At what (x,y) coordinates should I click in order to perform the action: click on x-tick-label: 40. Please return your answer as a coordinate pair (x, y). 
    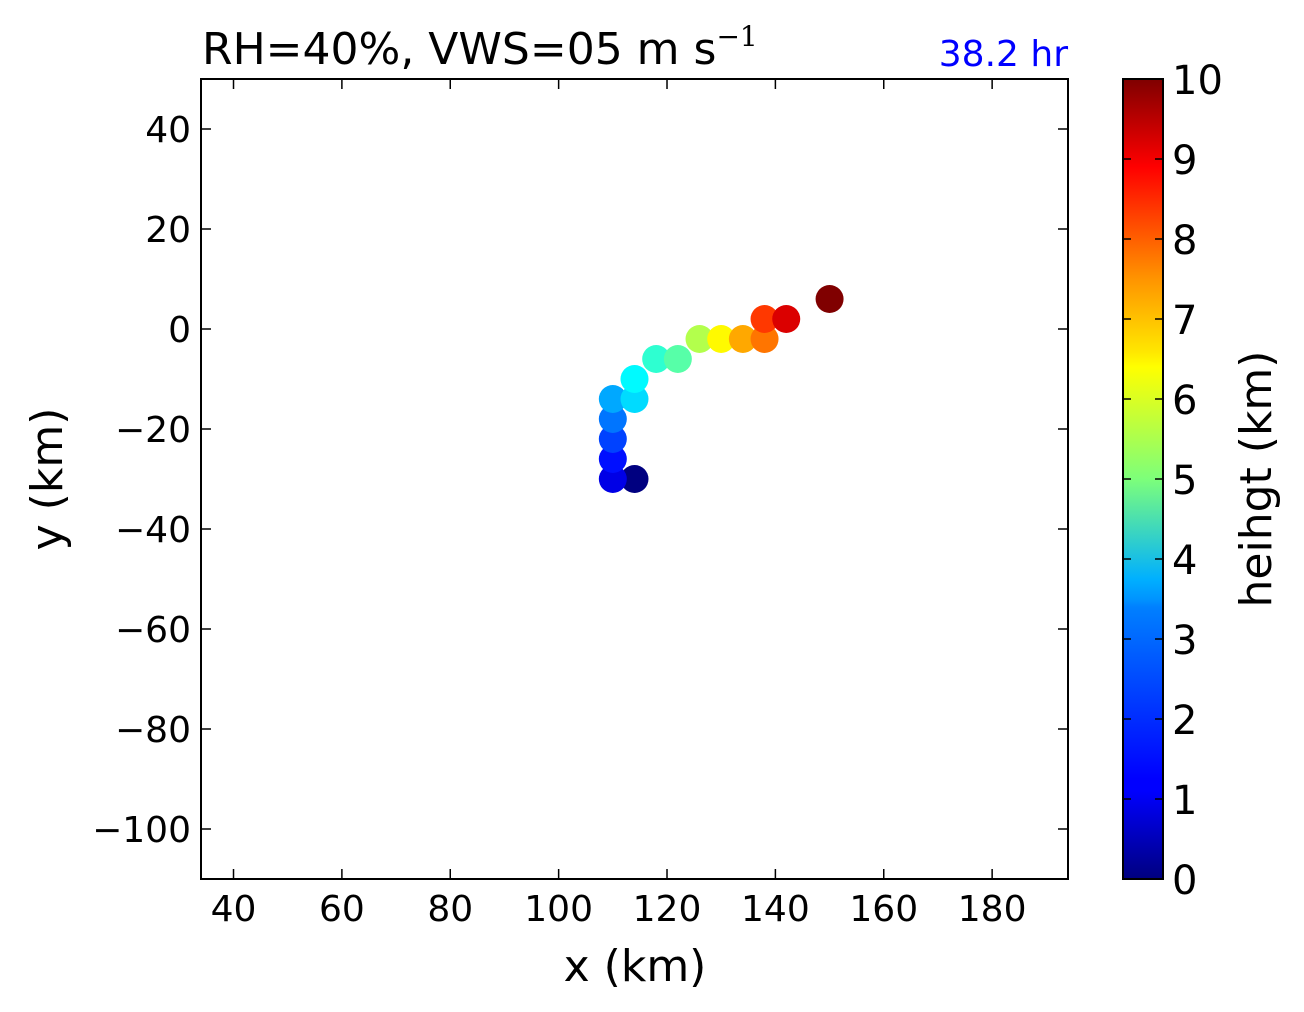
    Looking at the image, I should click on (234, 909).